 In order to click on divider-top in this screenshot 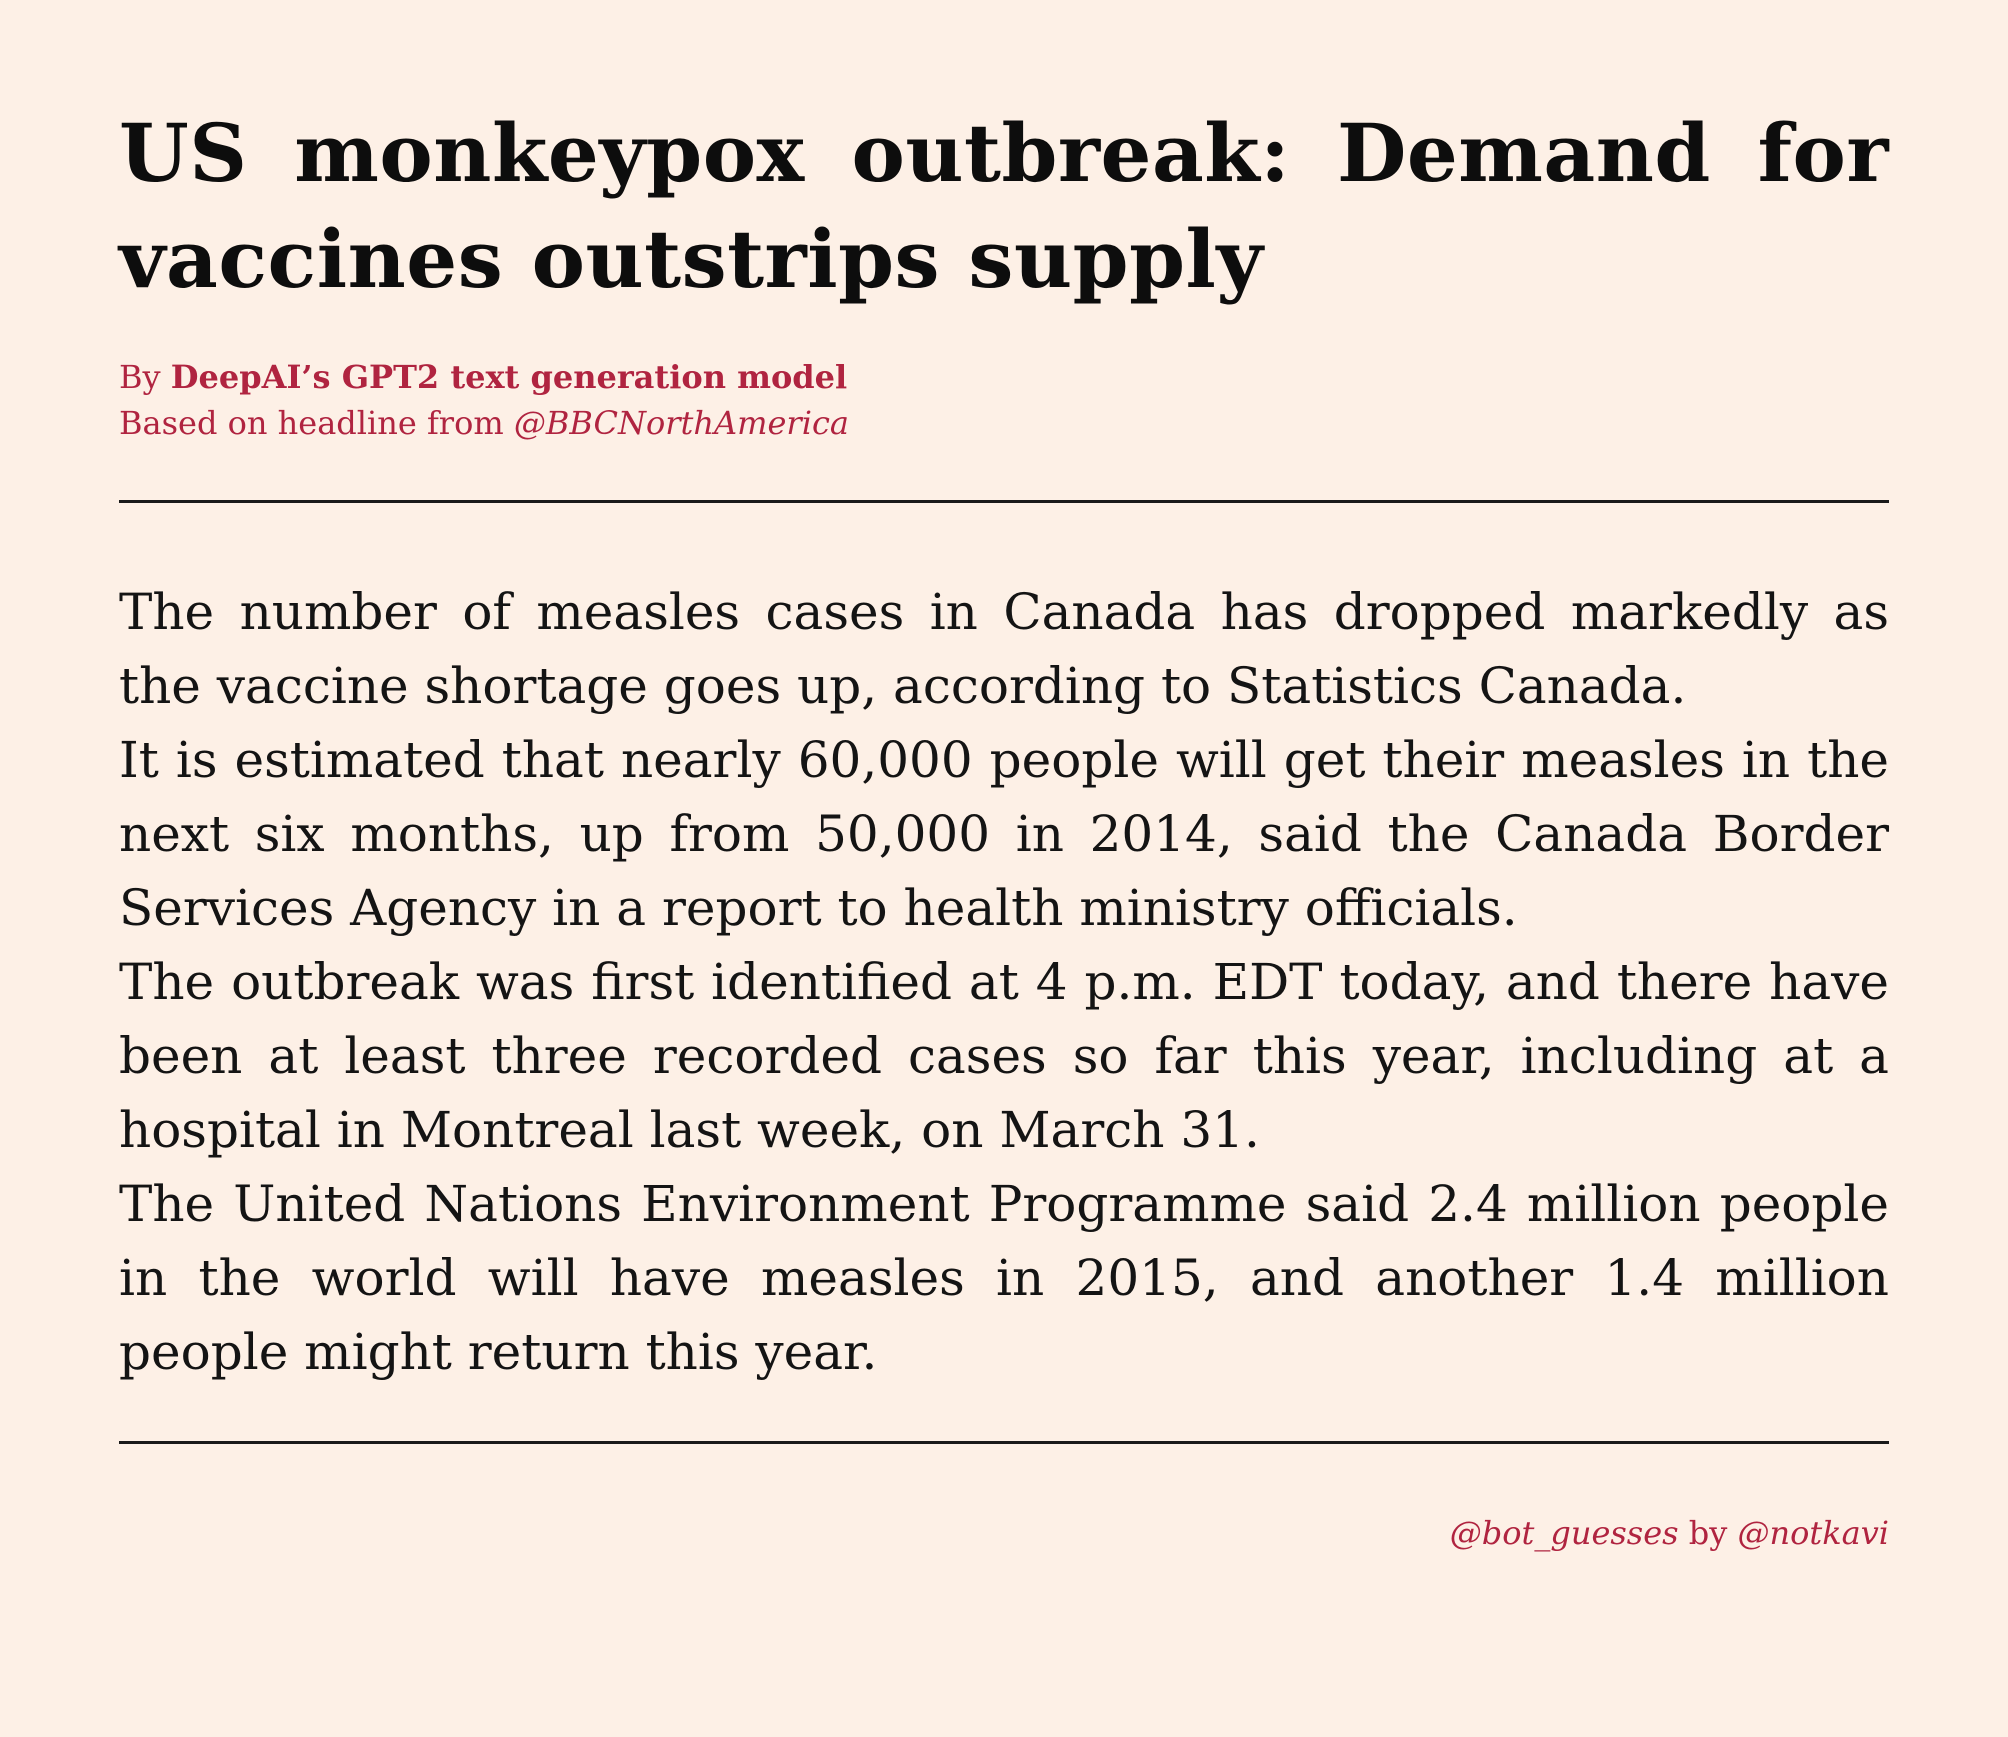, I will do `click(1004, 501)`.